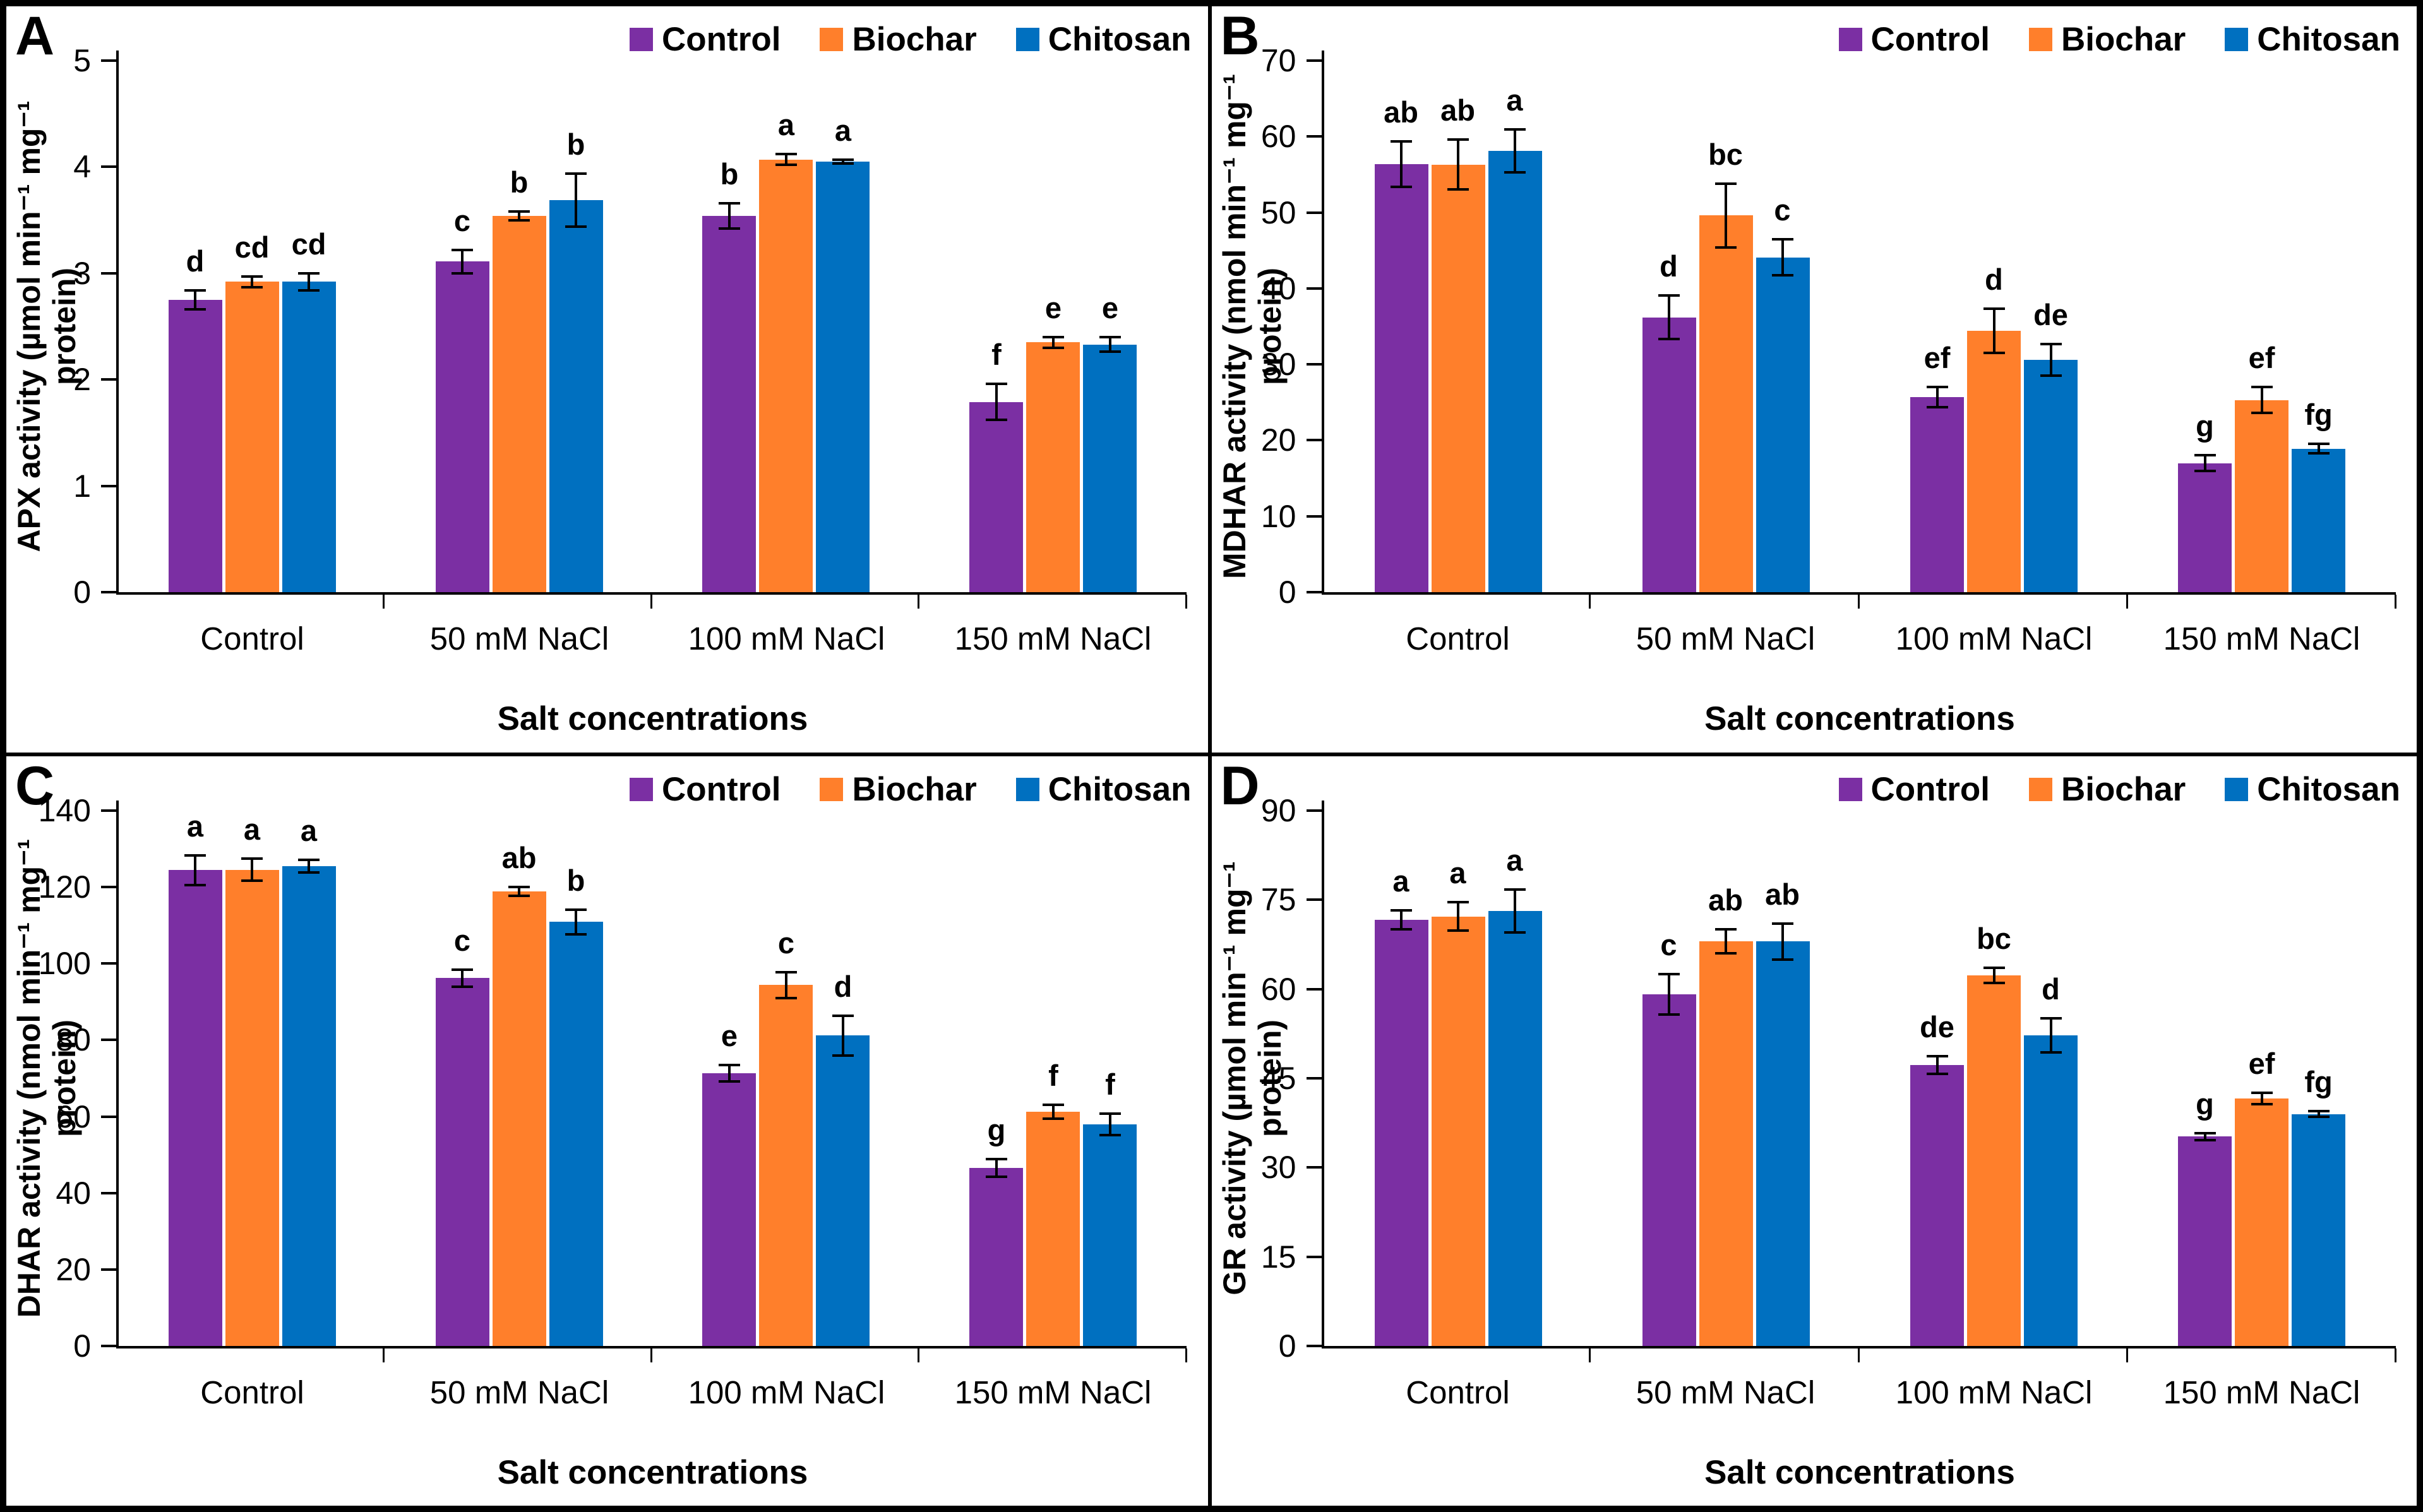 The width and height of the screenshot is (2423, 1512). What do you see at coordinates (786, 639) in the screenshot?
I see `x-category-label: 100 mM NaCl` at bounding box center [786, 639].